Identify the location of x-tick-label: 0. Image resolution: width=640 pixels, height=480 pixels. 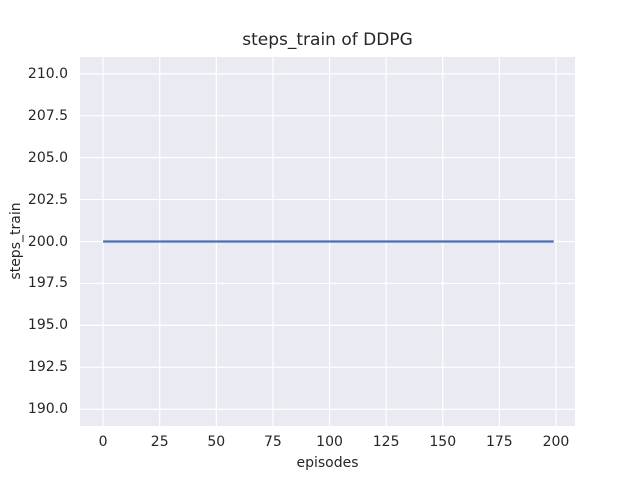
(103, 442).